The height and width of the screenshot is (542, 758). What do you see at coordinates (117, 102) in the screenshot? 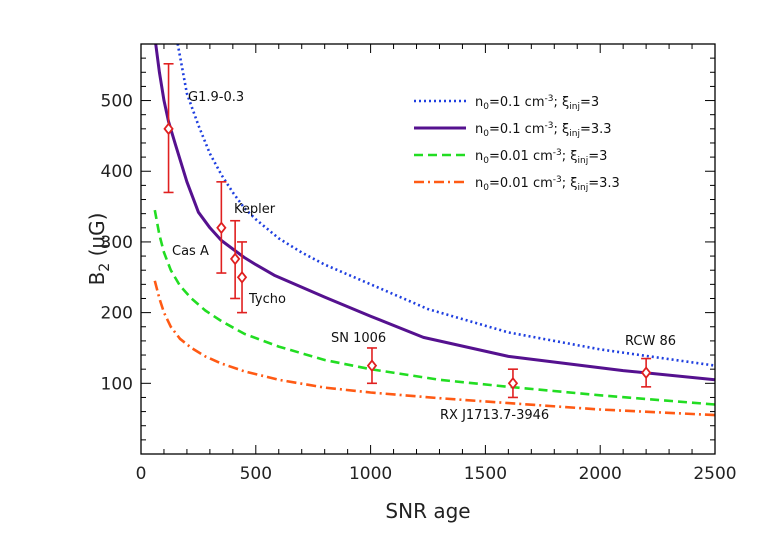
I see `y-tick-label: 500` at bounding box center [117, 102].